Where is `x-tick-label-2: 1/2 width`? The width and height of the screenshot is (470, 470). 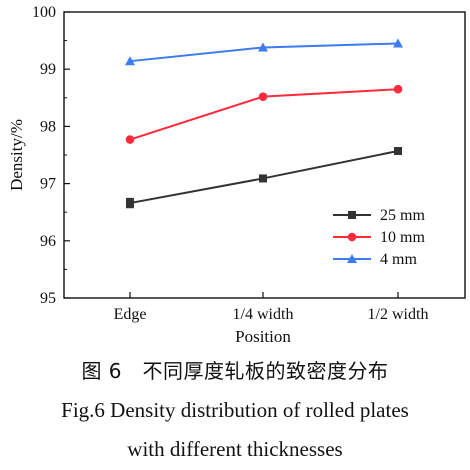 x-tick-label-2: 1/2 width is located at coordinates (398, 314).